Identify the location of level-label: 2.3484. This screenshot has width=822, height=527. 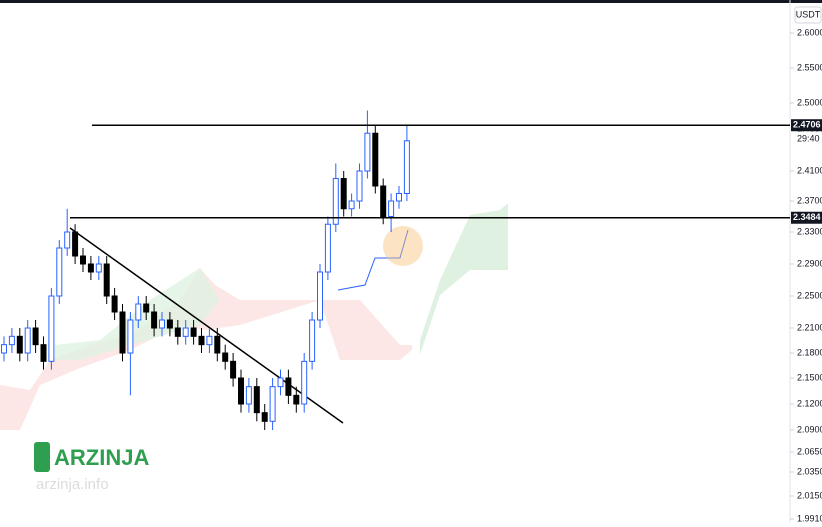
(807, 217).